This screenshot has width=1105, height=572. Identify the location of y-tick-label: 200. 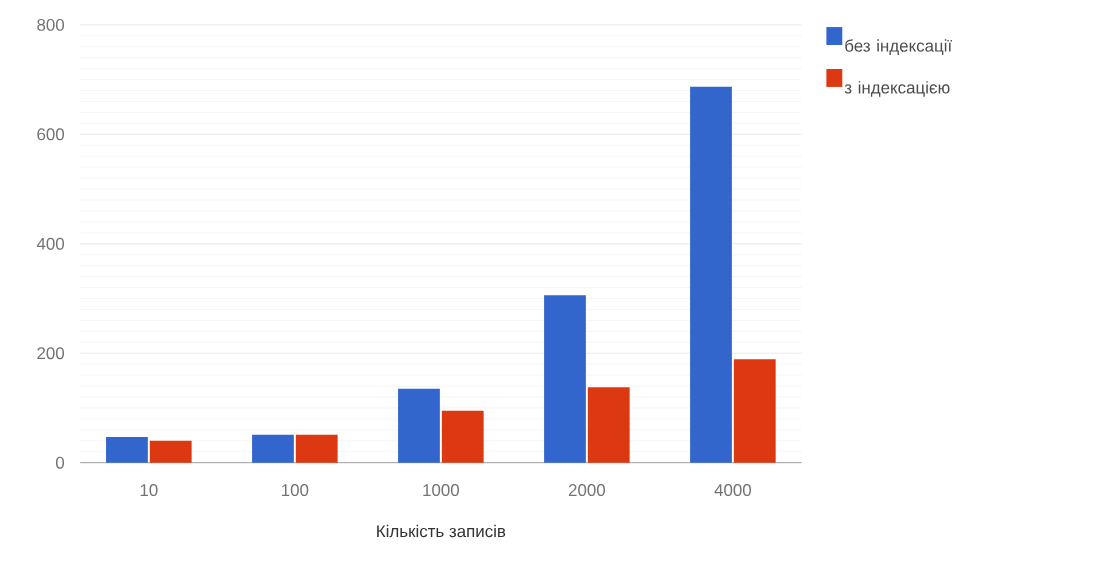
(51, 353).